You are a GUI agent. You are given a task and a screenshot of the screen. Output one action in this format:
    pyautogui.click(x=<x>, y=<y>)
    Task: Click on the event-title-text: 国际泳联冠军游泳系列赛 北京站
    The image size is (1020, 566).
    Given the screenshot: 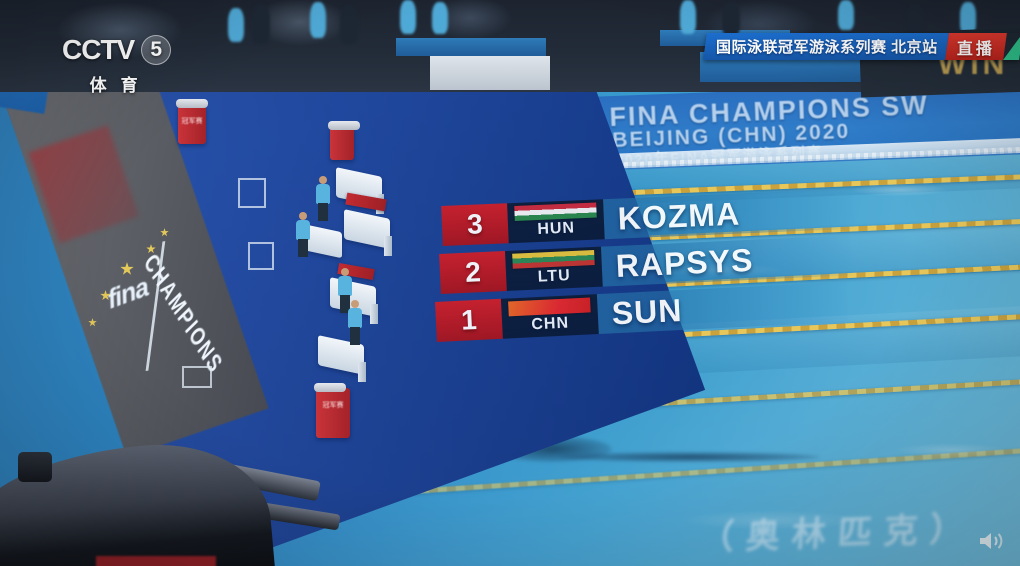 What is the action you would take?
    pyautogui.click(x=827, y=47)
    